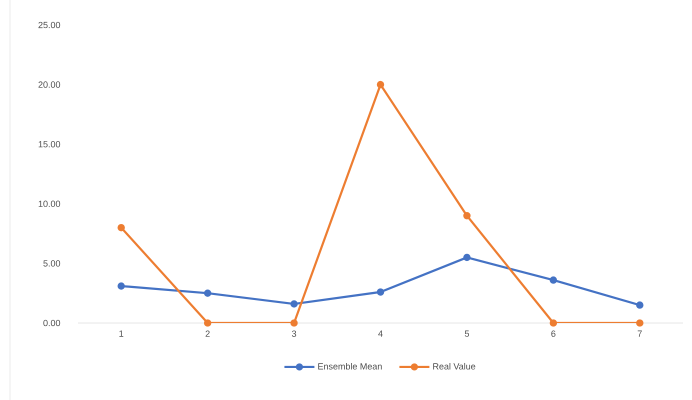 Image resolution: width=692 pixels, height=400 pixels. What do you see at coordinates (380, 333) in the screenshot?
I see `x-tick-label: 4` at bounding box center [380, 333].